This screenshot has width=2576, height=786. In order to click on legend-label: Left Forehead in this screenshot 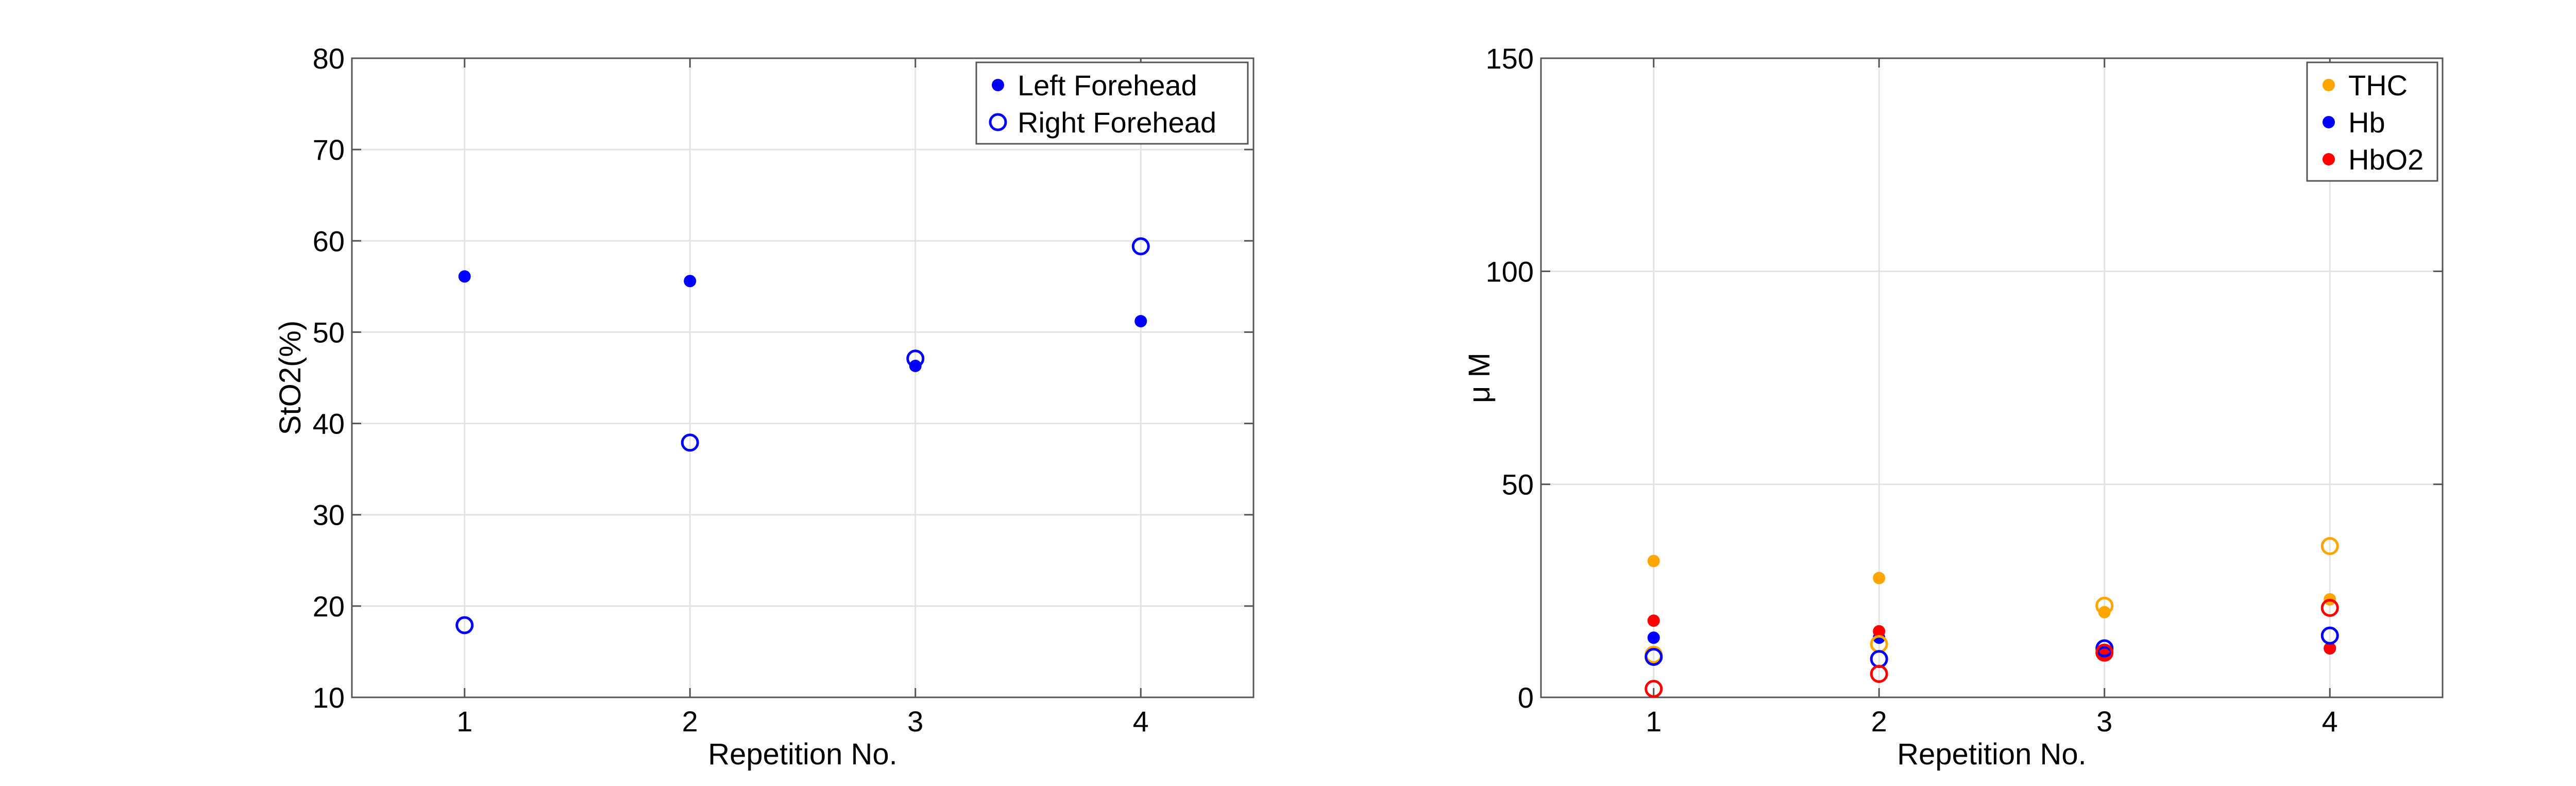, I will do `click(1107, 86)`.